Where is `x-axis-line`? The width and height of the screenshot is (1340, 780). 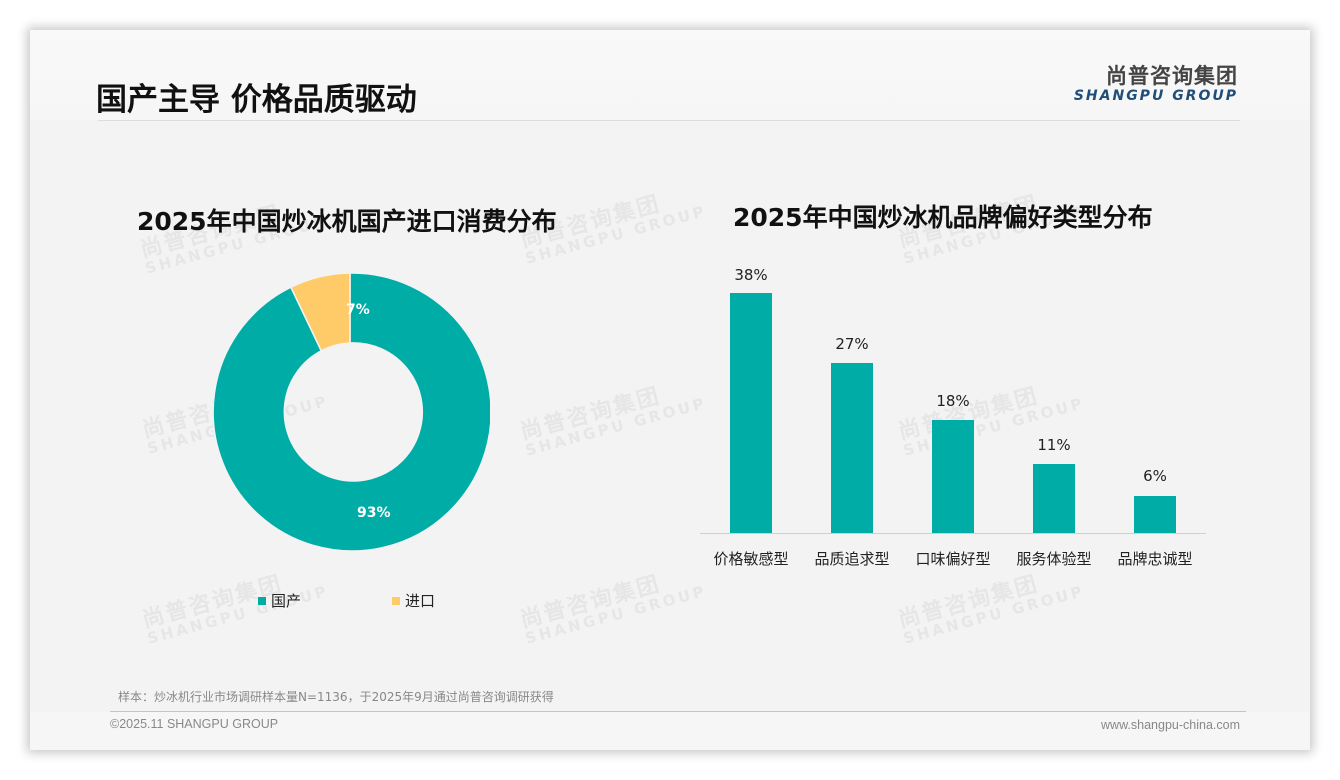 x-axis-line is located at coordinates (953, 533).